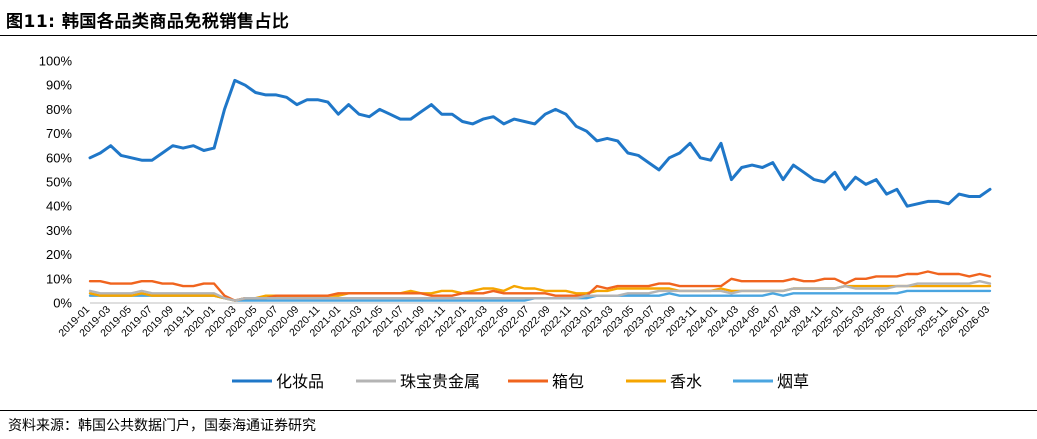  Describe the element at coordinates (59, 278) in the screenshot. I see `y-tick-label: 10%` at that location.